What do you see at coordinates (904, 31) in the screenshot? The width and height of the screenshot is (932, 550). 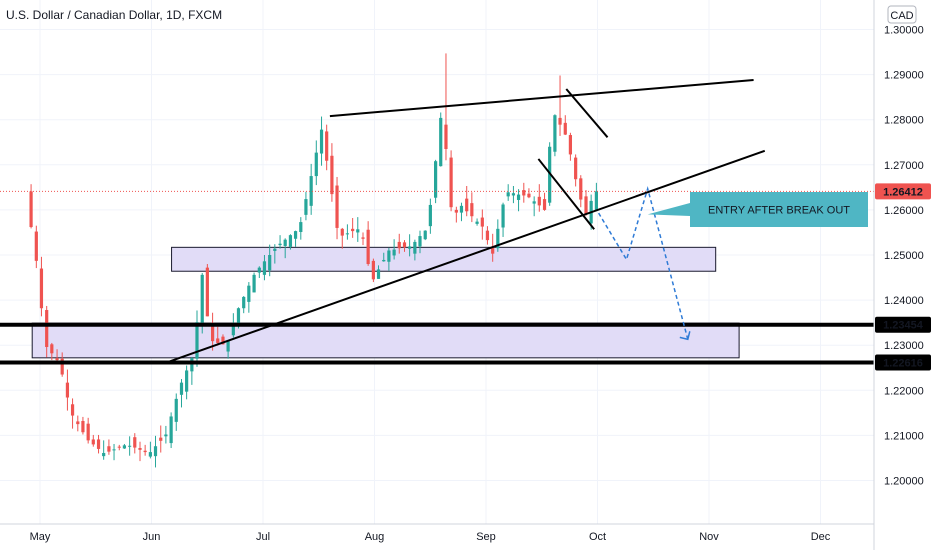 I see `y-tick-label: 1.30000` at bounding box center [904, 31].